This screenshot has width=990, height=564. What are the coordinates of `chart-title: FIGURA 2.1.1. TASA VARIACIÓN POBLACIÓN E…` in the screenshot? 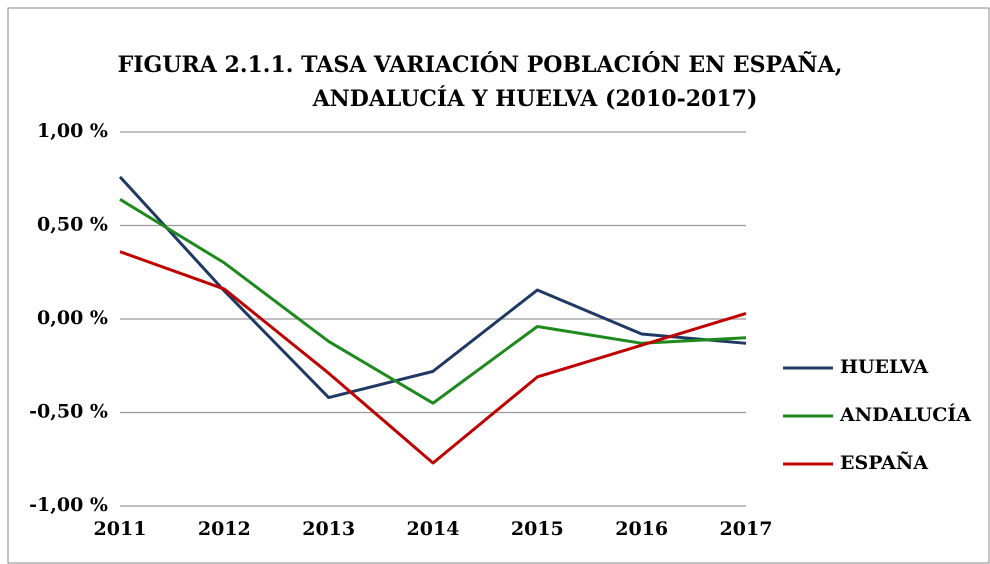 It's located at (480, 64).